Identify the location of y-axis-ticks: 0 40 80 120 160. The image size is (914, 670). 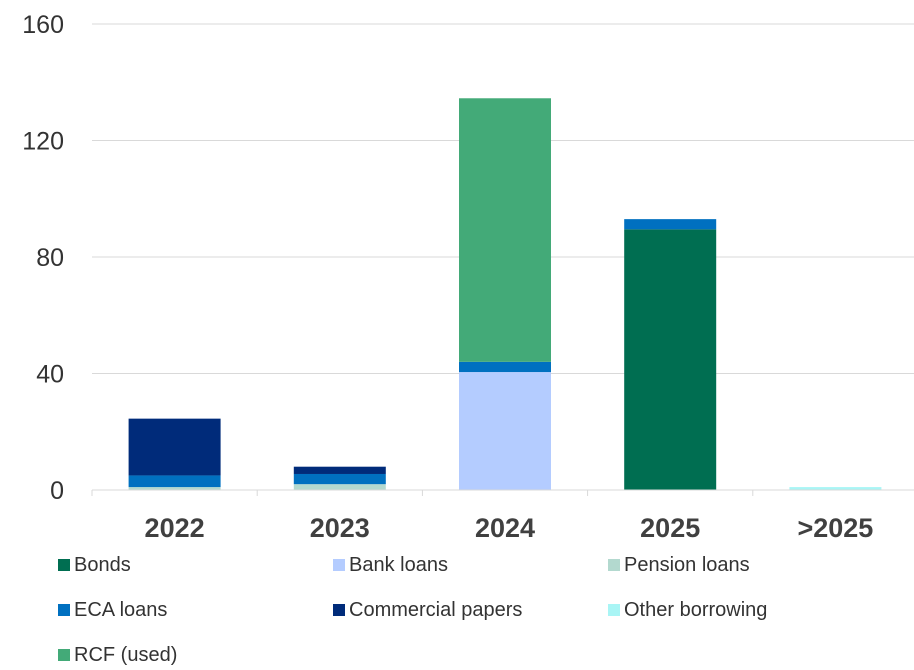
(43, 258).